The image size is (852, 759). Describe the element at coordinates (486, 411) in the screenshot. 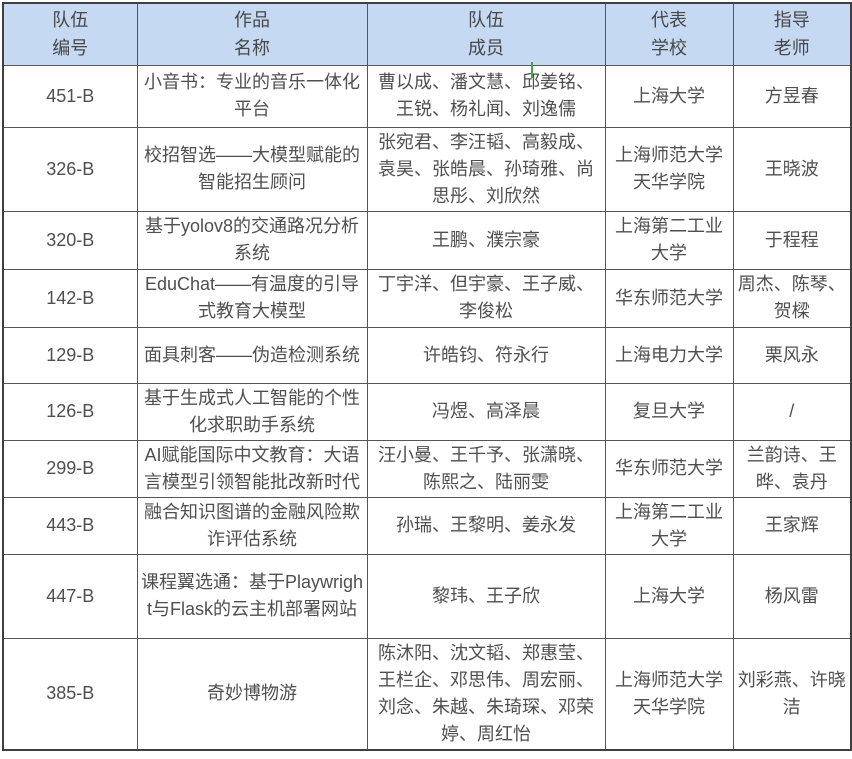

I see `cell-team-members: 冯煜、高泽晨` at that location.